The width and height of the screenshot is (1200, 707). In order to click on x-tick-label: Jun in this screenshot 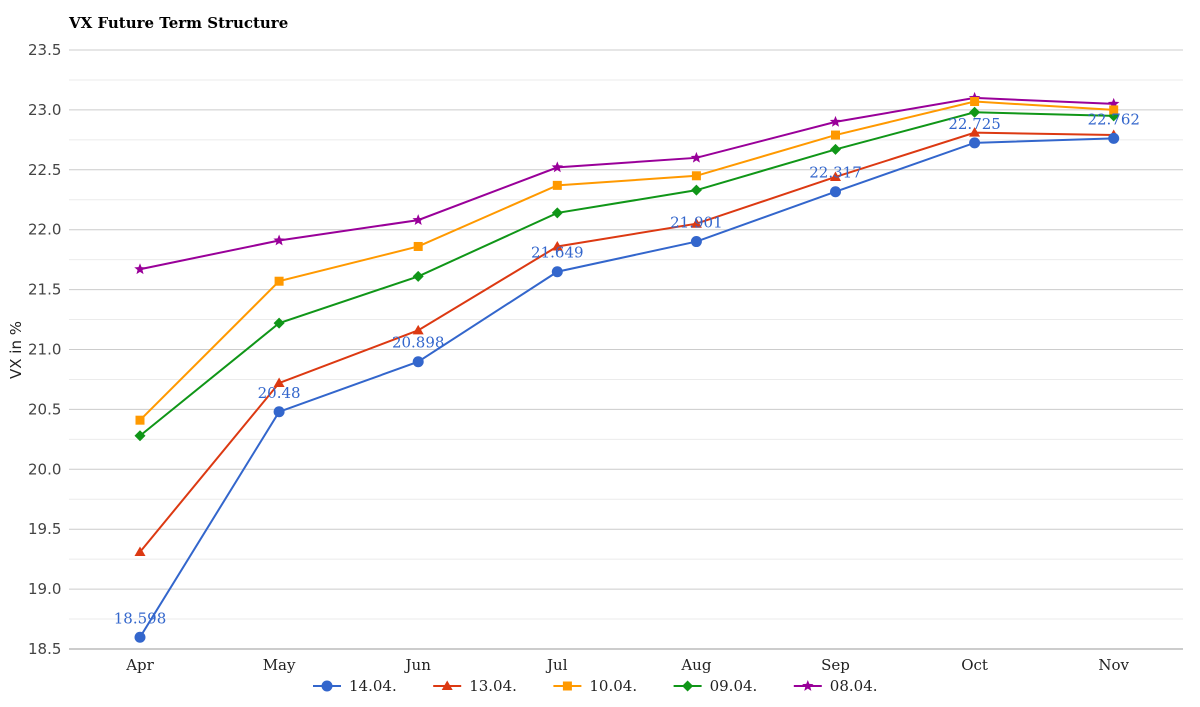, I will do `click(418, 665)`.